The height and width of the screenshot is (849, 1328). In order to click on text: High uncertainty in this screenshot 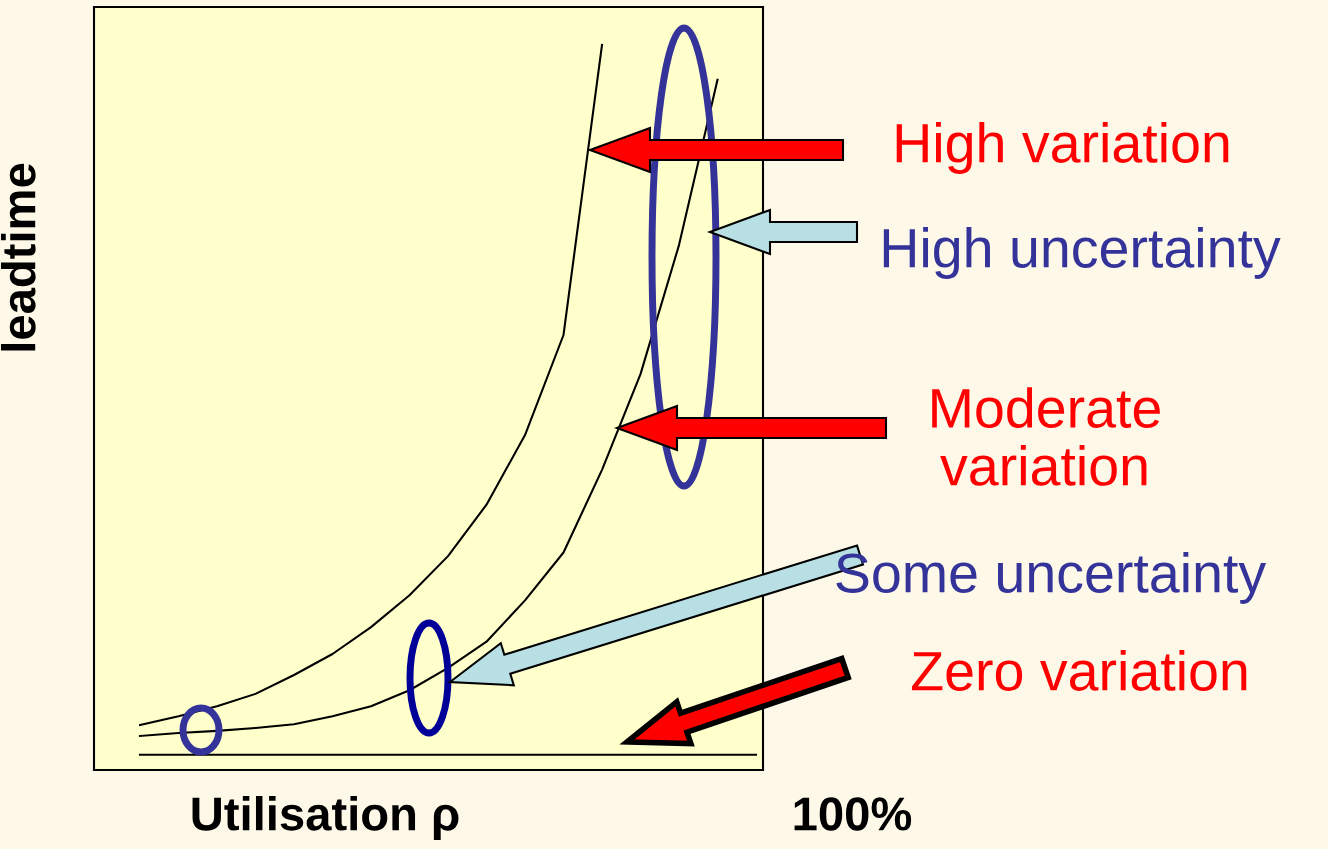, I will do `click(1082, 253)`.